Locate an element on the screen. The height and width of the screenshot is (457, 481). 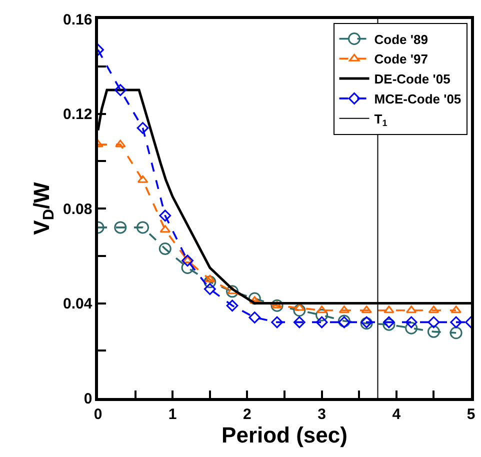
y-tick-label: 0.04 is located at coordinates (78, 304).